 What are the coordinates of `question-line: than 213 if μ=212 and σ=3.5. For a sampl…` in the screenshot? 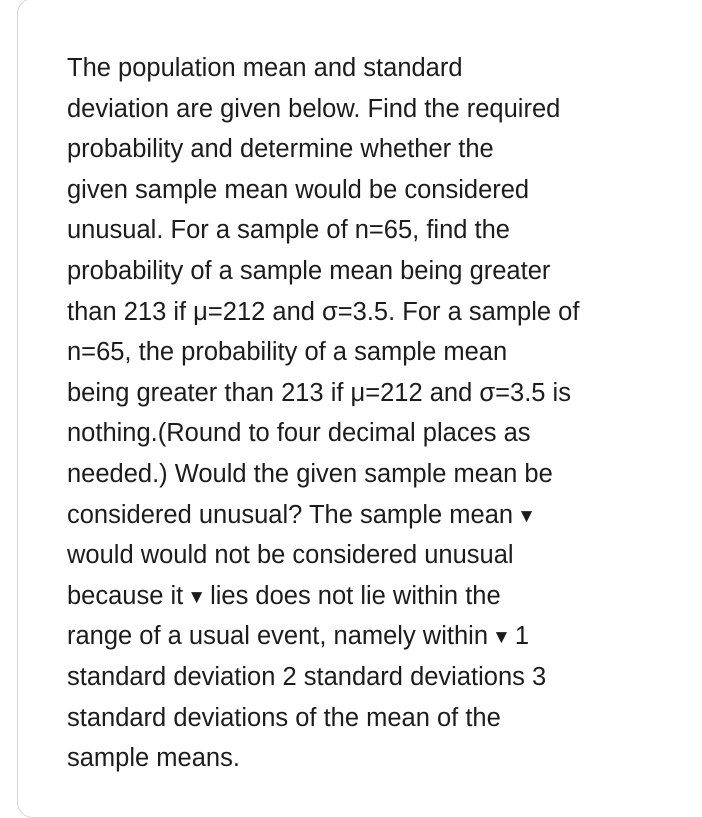 It's located at (323, 312).